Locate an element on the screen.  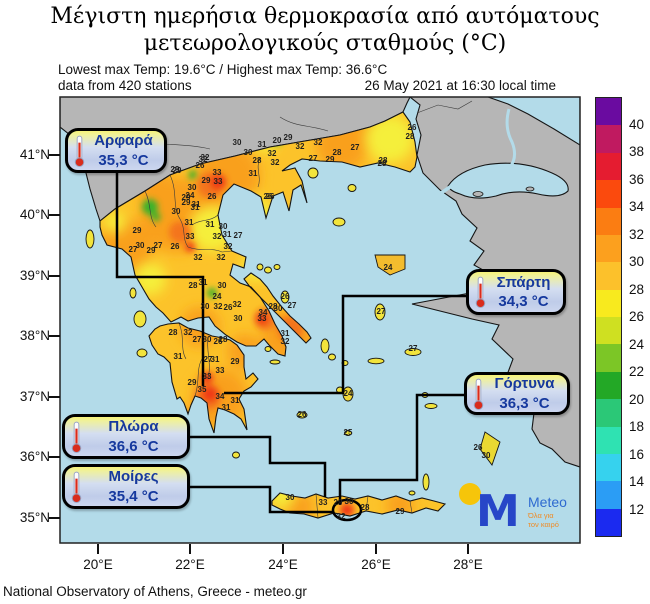
logo-tagline-line2: τον καιρό is located at coordinates (543, 524).